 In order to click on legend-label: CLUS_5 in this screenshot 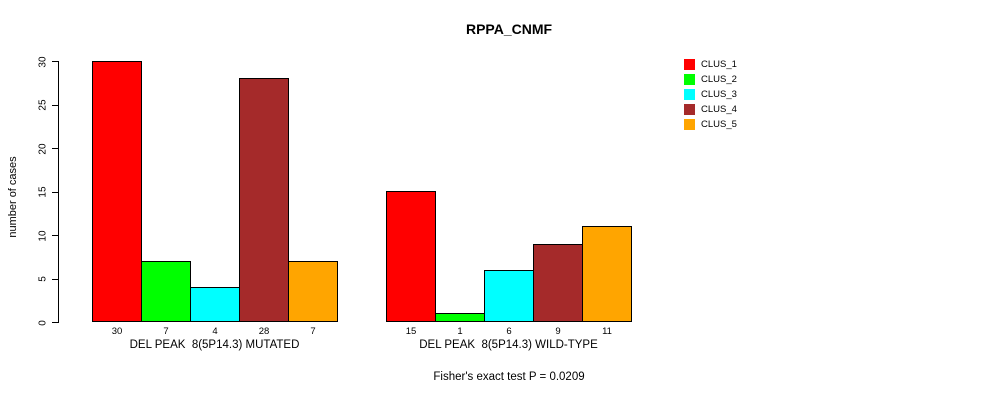, I will do `click(719, 124)`.